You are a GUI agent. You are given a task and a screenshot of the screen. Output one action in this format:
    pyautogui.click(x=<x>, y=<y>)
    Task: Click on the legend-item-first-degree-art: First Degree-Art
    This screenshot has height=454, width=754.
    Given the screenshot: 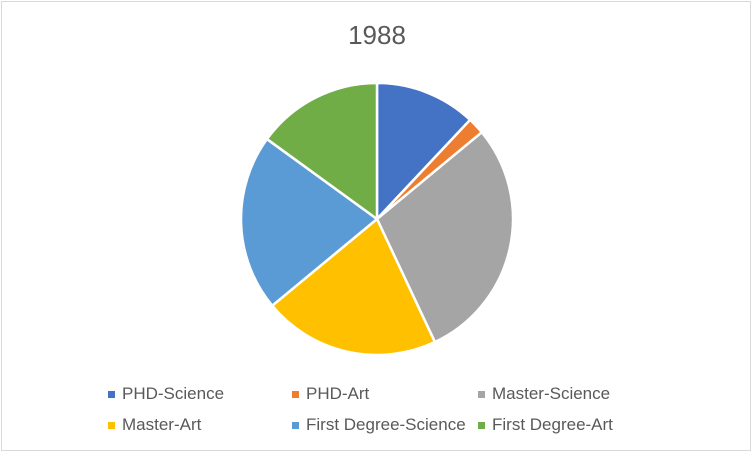 What is the action you would take?
    pyautogui.click(x=545, y=425)
    